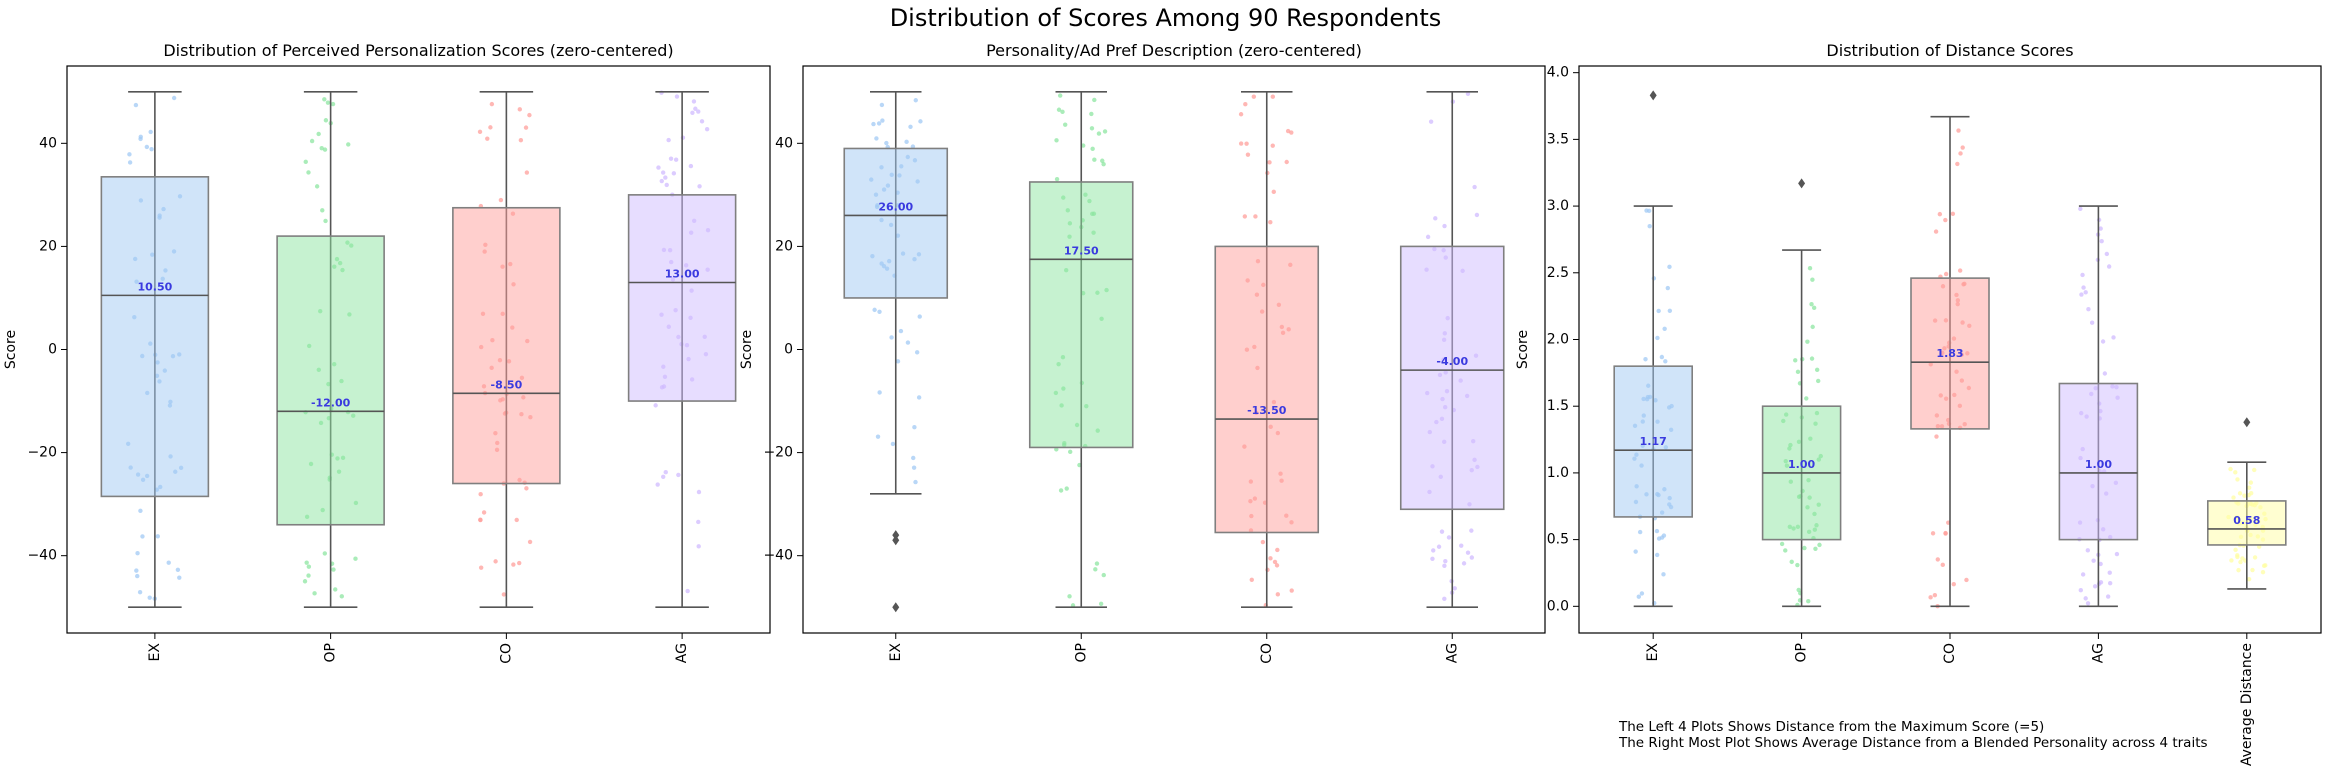  What do you see at coordinates (2247, 422) in the screenshot?
I see `panel-3-outlier-Average Distance` at bounding box center [2247, 422].